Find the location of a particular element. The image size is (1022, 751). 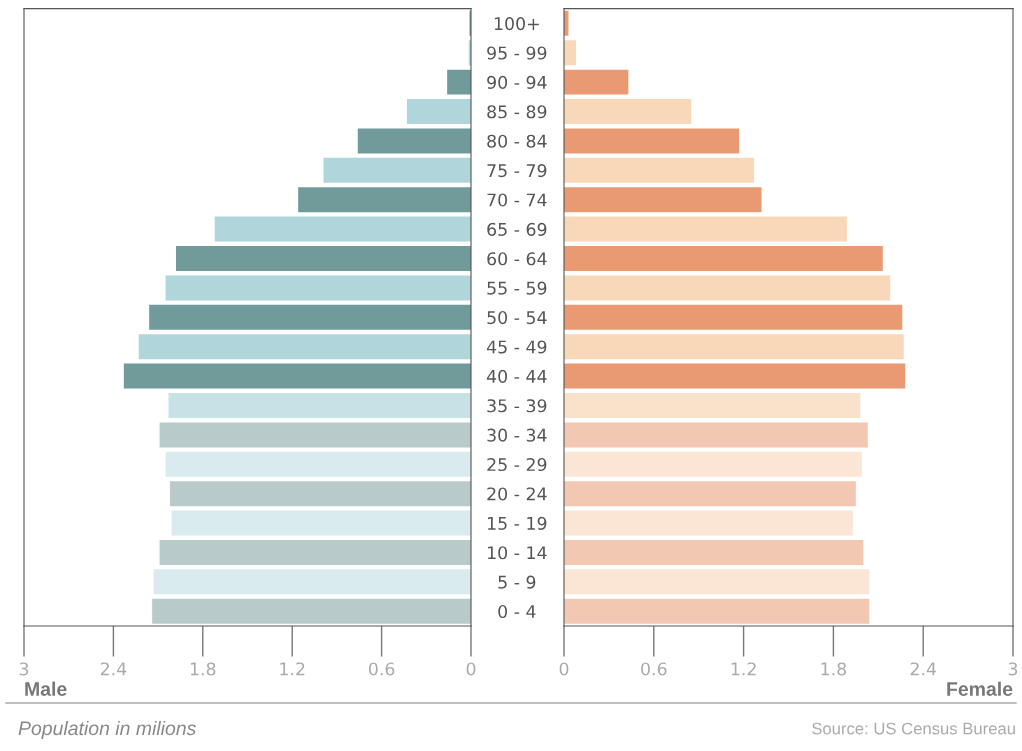

y-tick-label: 20 - 24 is located at coordinates (517, 494).